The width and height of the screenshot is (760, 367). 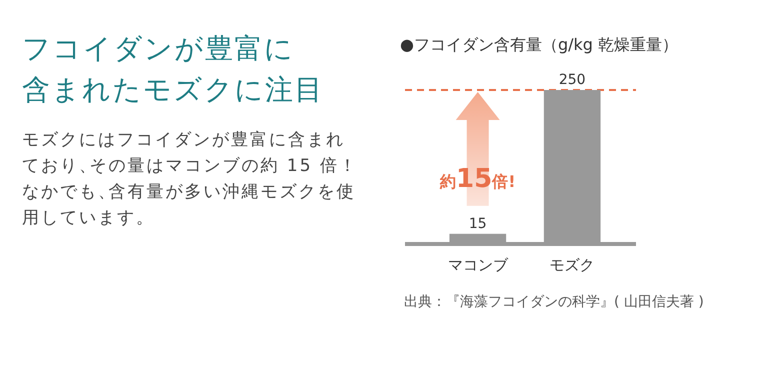 I want to click on text: フコイダンが豊富に含まれたモズクに注目, so click(x=173, y=69).